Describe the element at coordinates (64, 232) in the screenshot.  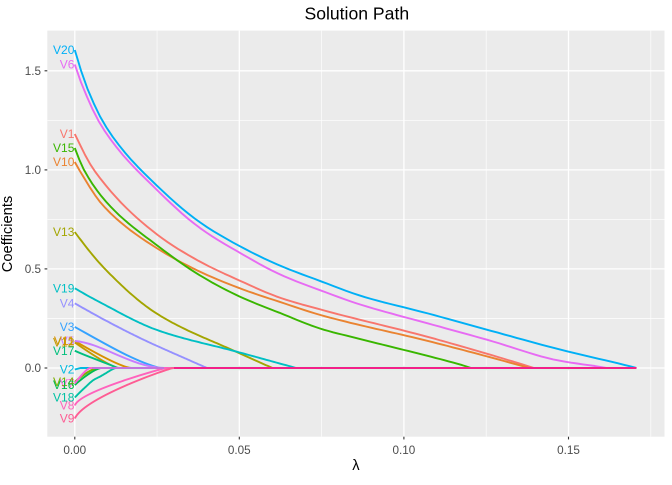
I see `svg-text: V13` at that location.